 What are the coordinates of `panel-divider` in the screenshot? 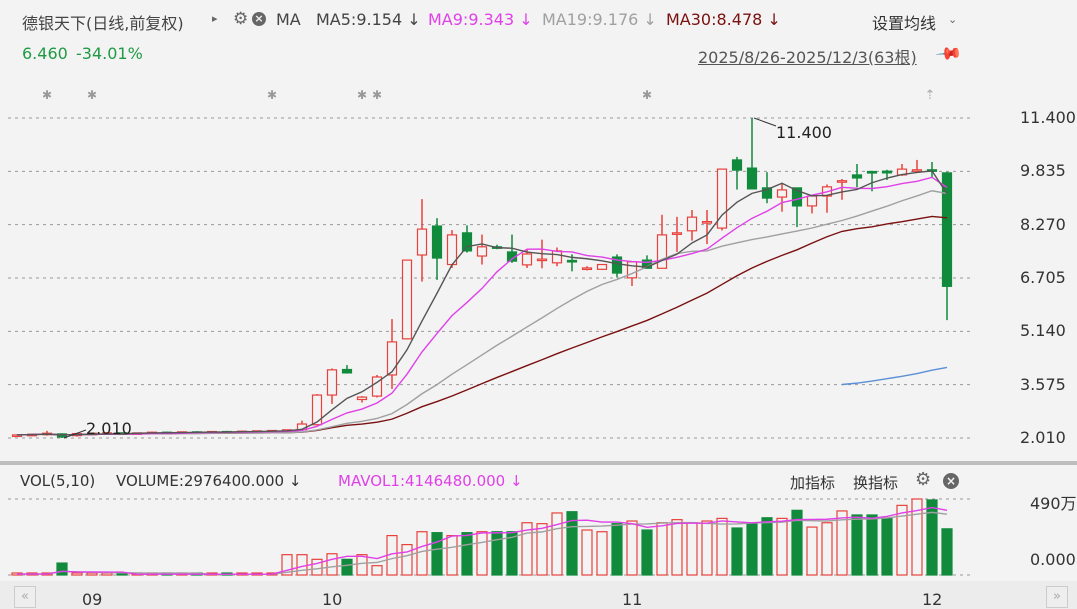 It's located at (538, 463).